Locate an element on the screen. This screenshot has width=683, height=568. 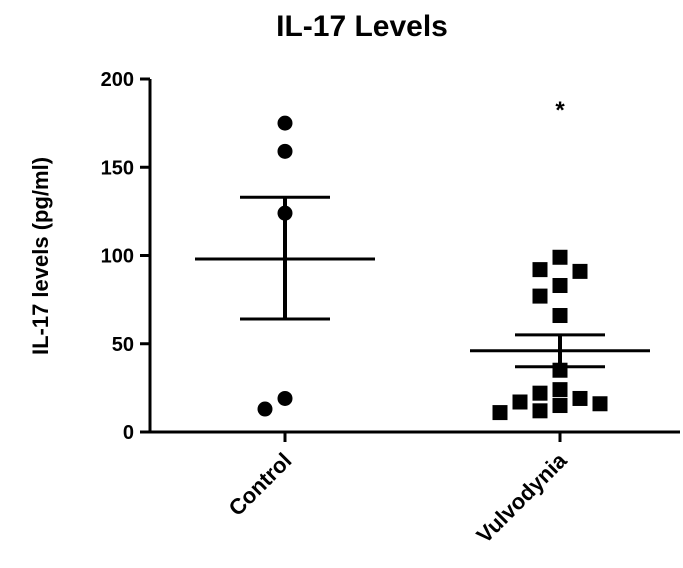
y-axis-label: IL-17 levels (pg/ml) is located at coordinates (40, 256).